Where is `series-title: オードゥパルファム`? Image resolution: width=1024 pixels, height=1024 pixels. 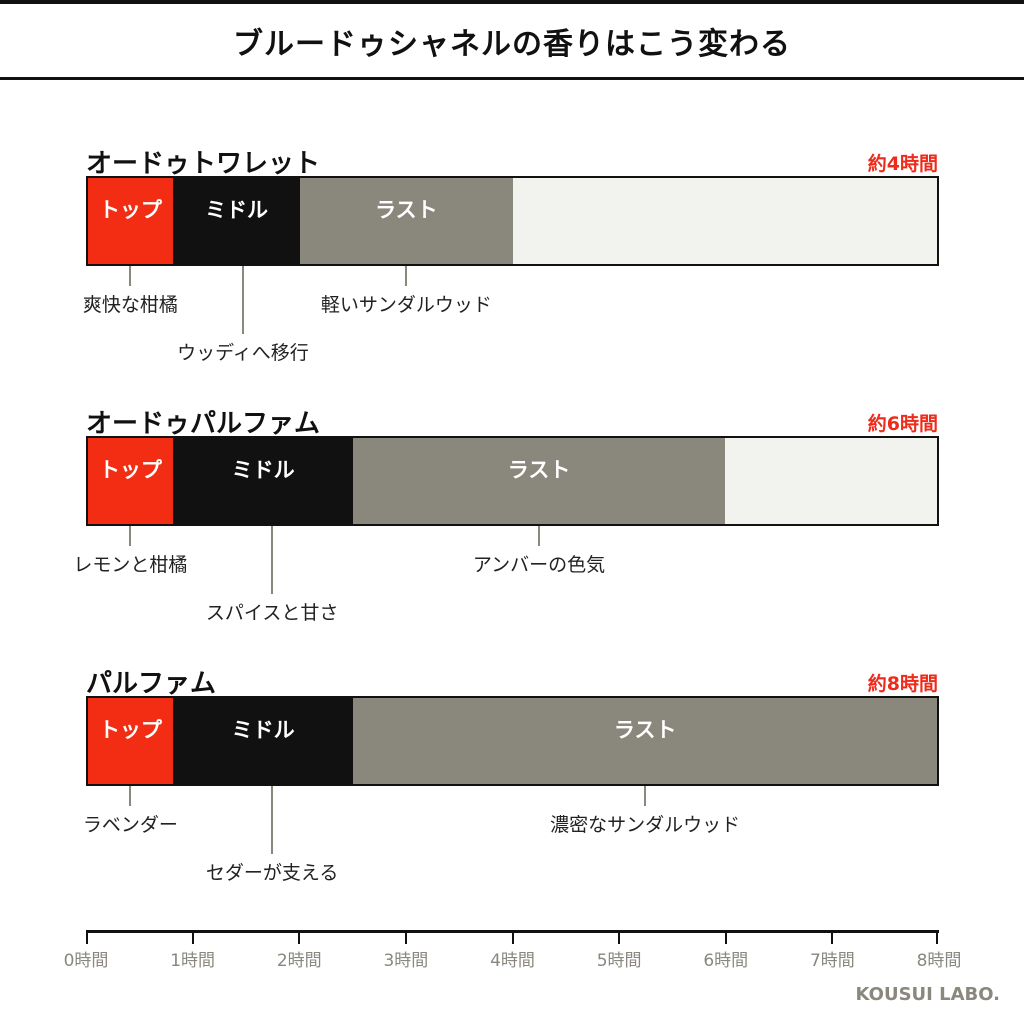 series-title: オードゥパルファム is located at coordinates (203, 424).